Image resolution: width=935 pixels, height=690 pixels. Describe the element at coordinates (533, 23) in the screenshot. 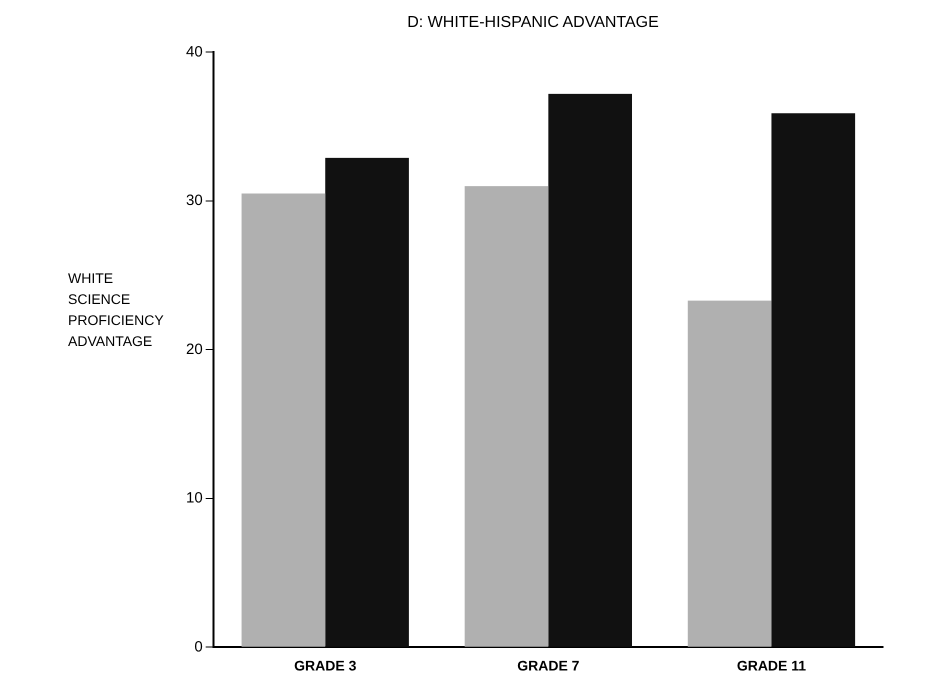

I see `chart-title: D: WHITE-HISPANIC ADVANTAGE` at that location.